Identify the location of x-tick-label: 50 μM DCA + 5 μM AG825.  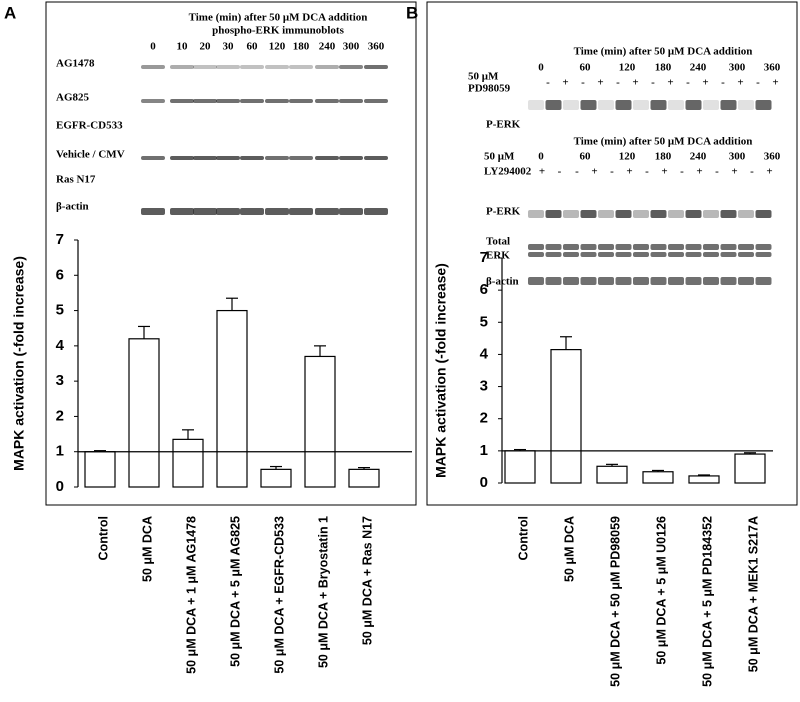
(235, 591).